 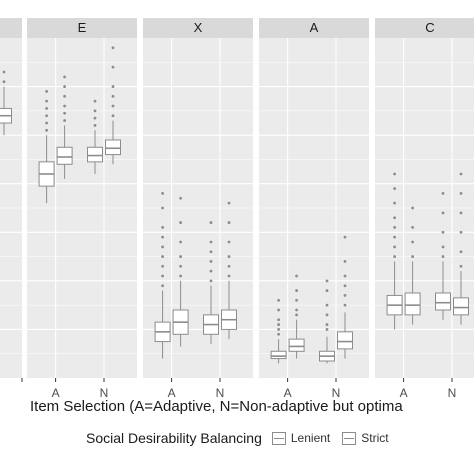 I want to click on panel-e-strip, so click(x=82, y=28).